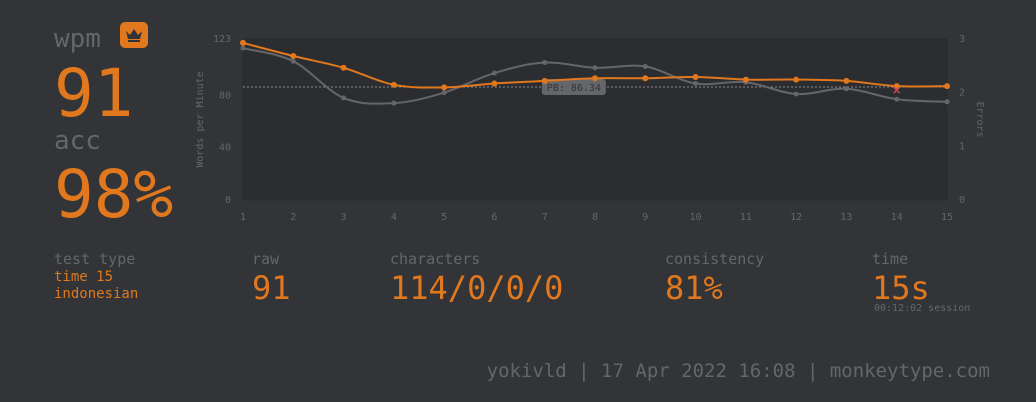 This screenshot has height=402, width=1036. I want to click on pb-label: PB: 86.34, so click(574, 88).